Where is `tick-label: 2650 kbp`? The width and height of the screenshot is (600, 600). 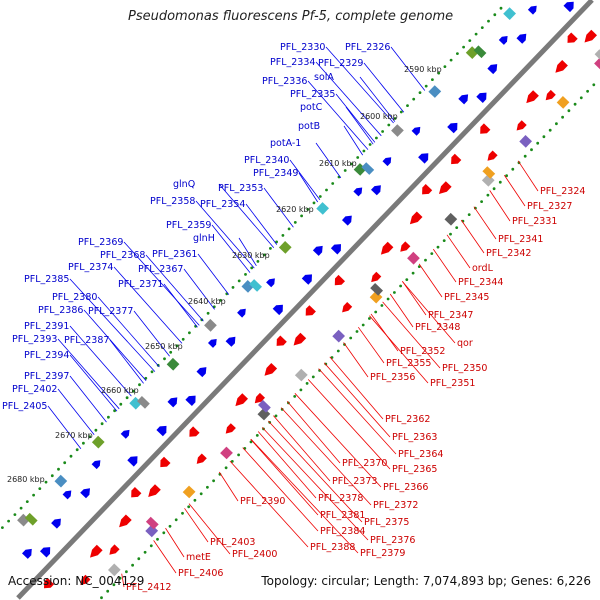
tick-label: 2650 kbp is located at coordinates (164, 346).